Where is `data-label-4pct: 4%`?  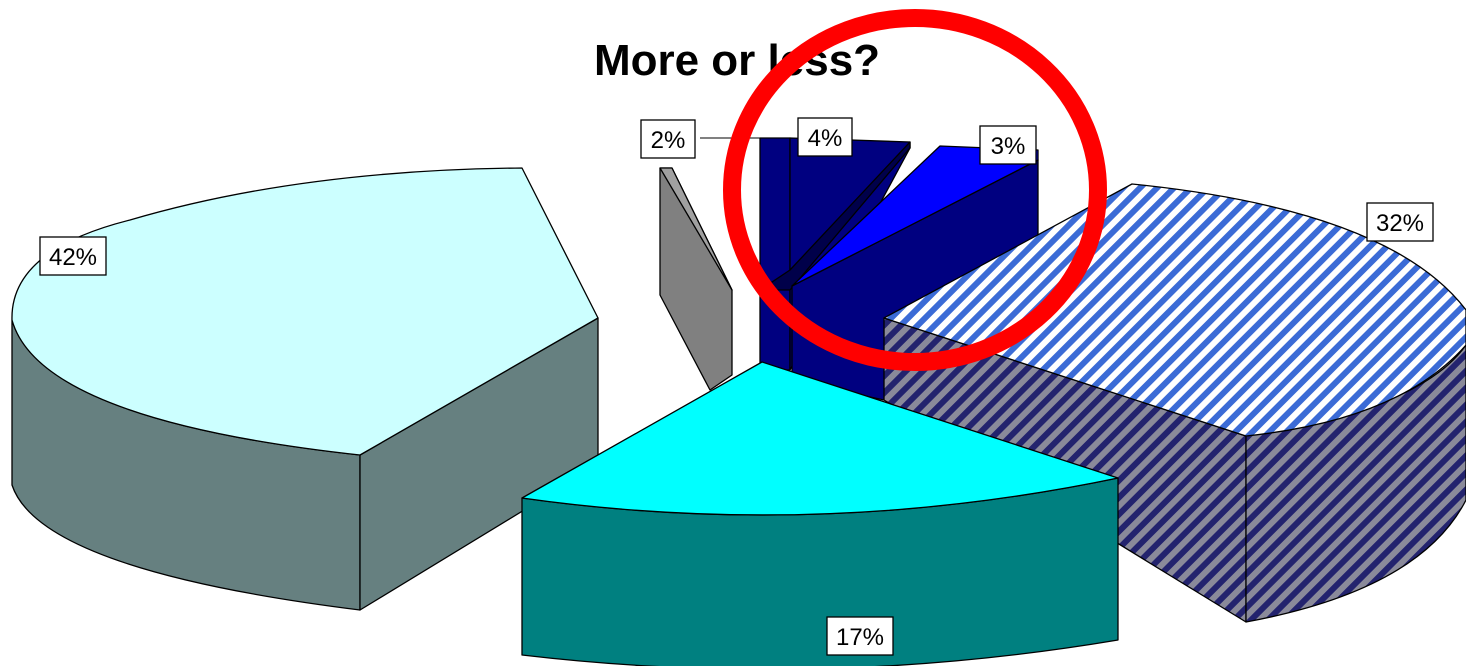 data-label-4pct: 4% is located at coordinates (825, 137).